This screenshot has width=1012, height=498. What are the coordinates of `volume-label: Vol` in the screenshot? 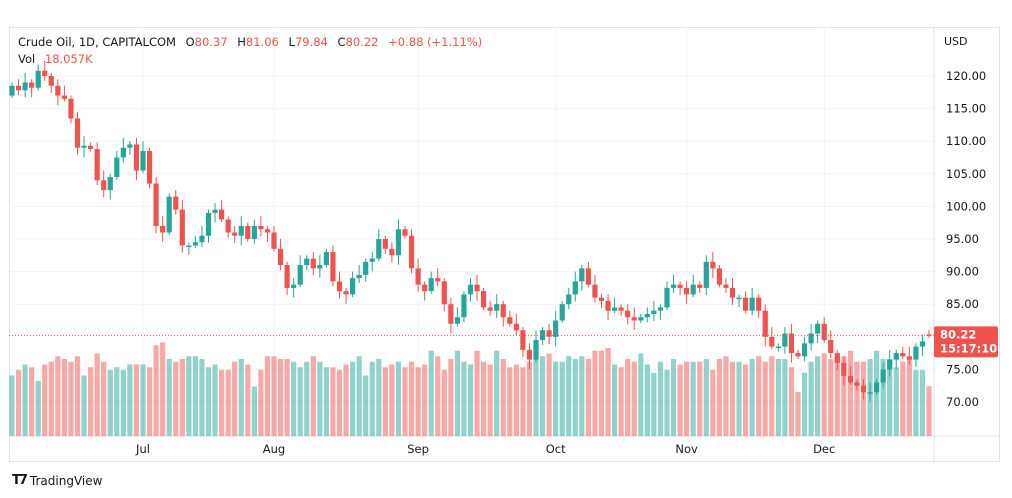 It's located at (27, 59).